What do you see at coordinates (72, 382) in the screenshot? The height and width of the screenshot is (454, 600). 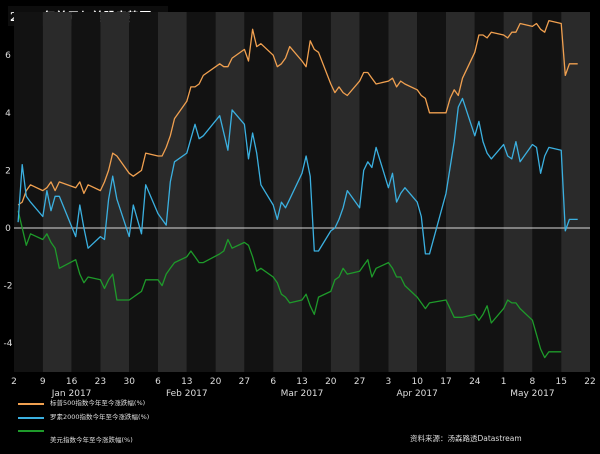 I see `x-tick-label: 16` at bounding box center [72, 382].